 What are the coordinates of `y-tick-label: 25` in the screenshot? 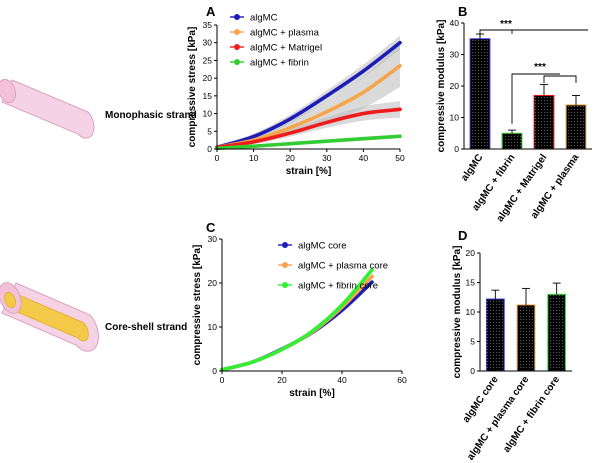 It's located at (208, 60).